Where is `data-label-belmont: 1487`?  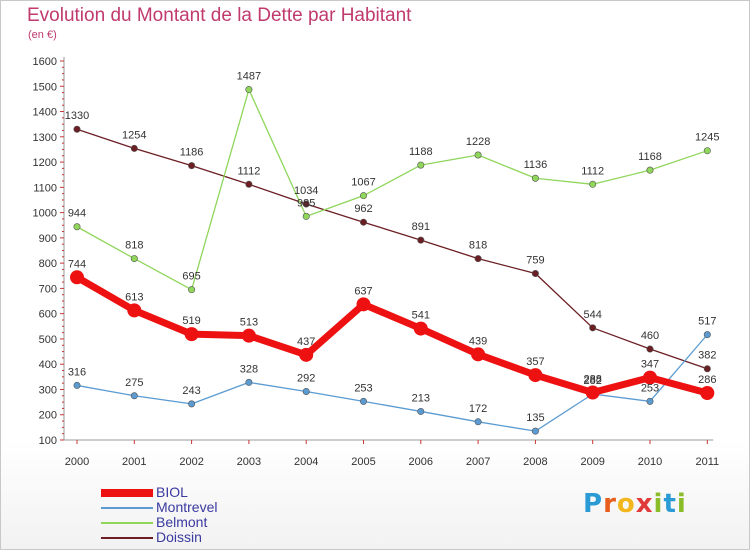 data-label-belmont: 1487 is located at coordinates (249, 77).